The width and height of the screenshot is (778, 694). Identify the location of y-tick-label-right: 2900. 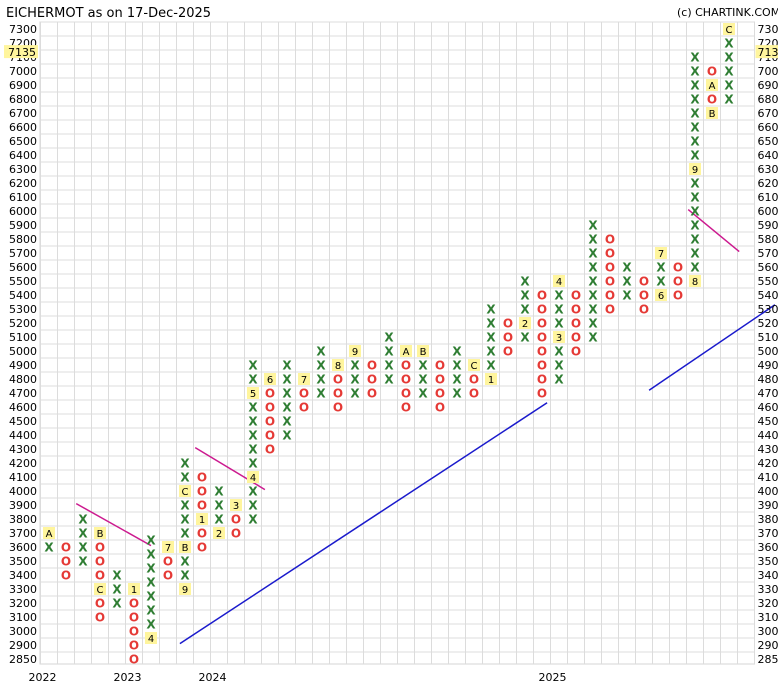
(768, 645).